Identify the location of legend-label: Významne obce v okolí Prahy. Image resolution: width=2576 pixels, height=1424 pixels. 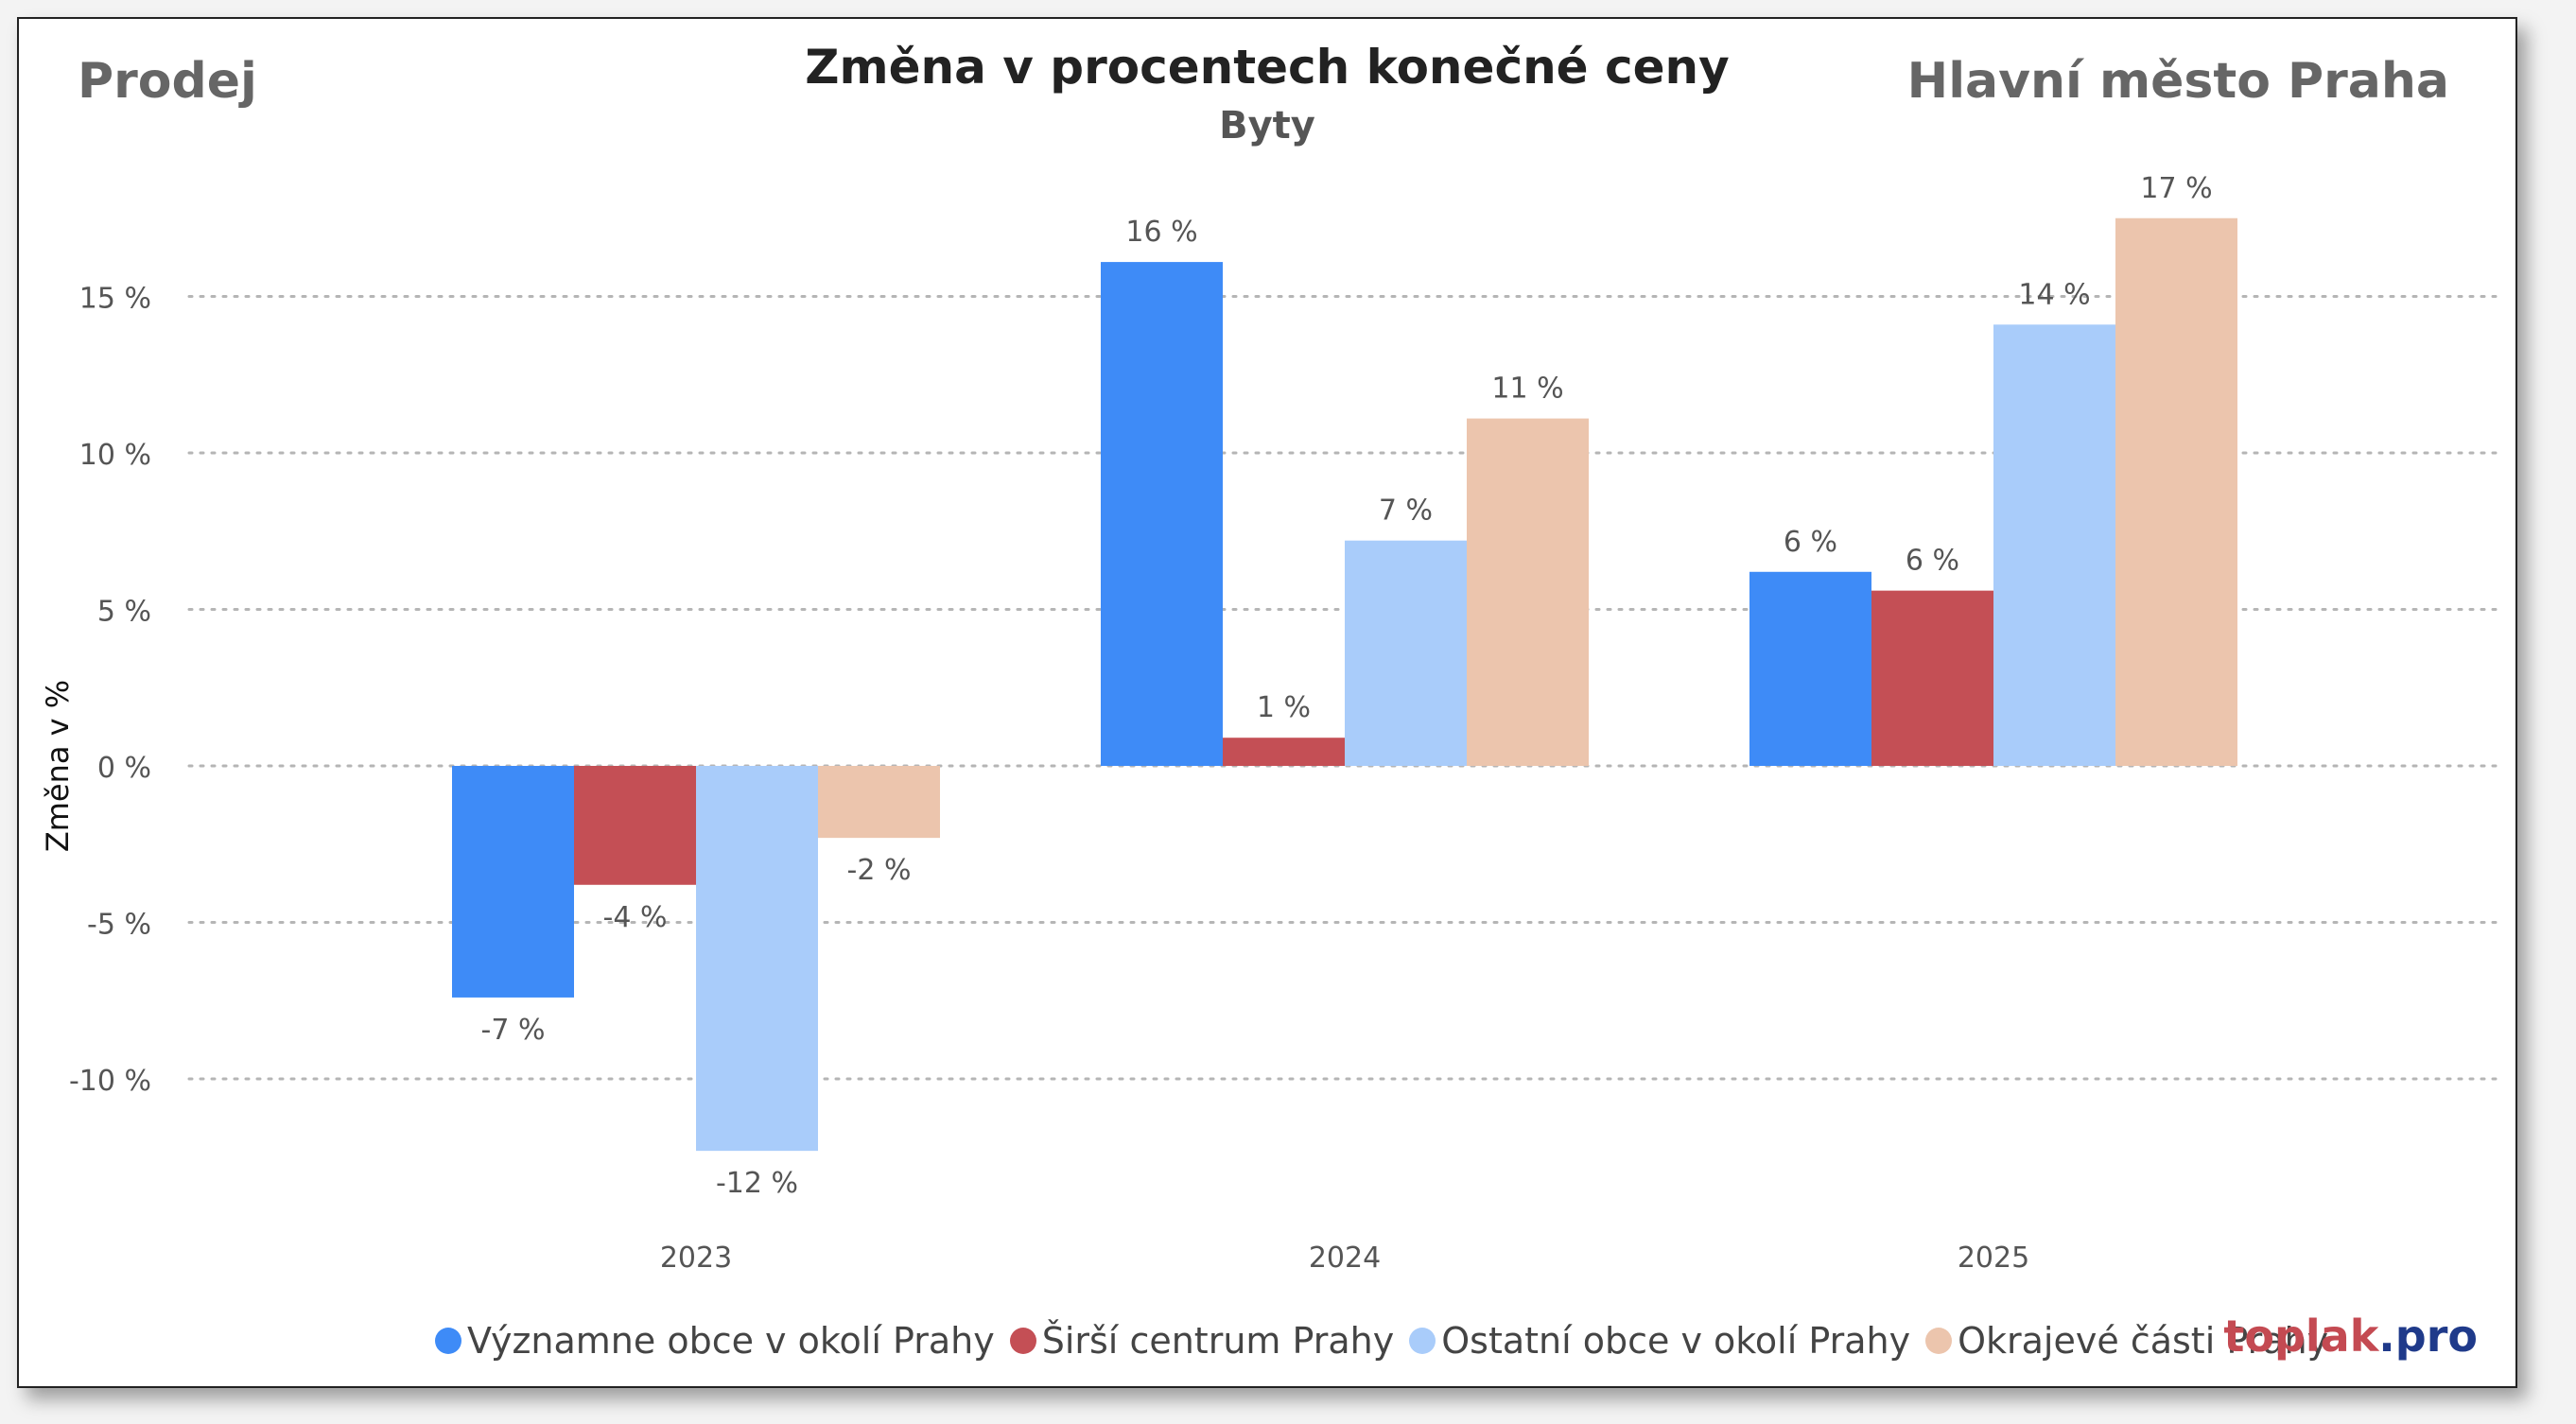
(731, 1341).